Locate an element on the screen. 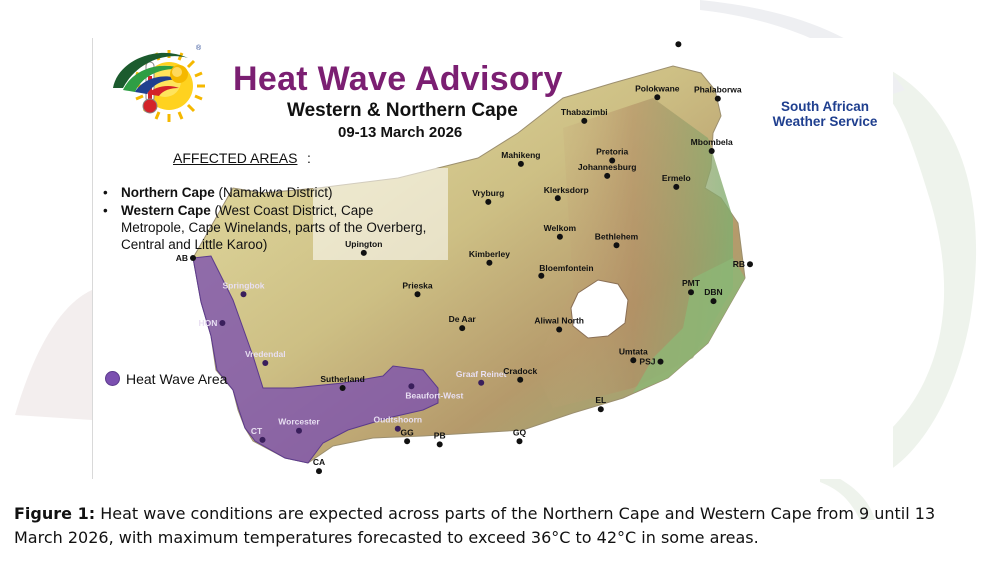 This screenshot has height=569, width=992. saws-logo-icon: ® is located at coordinates (157, 70).